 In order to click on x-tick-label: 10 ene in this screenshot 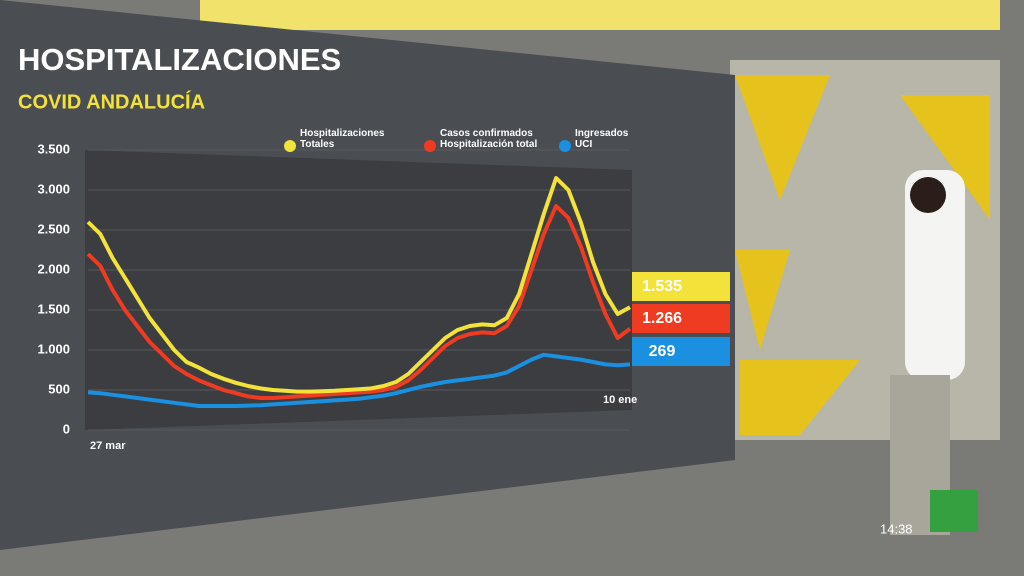, I will do `click(620, 400)`.